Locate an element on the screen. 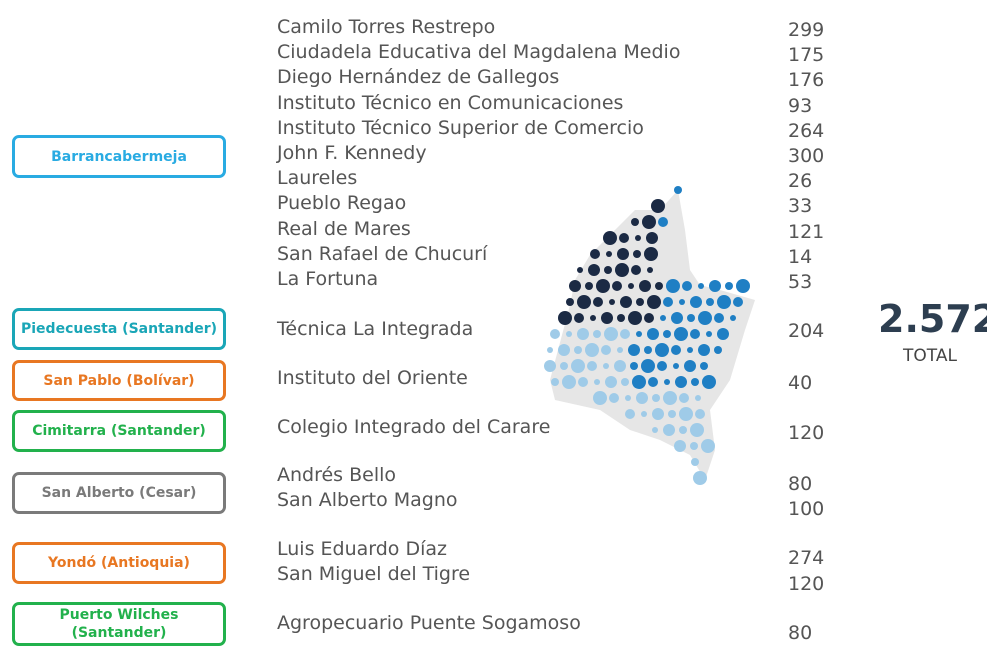 The height and width of the screenshot is (646, 987). school-count: 53 is located at coordinates (800, 282).